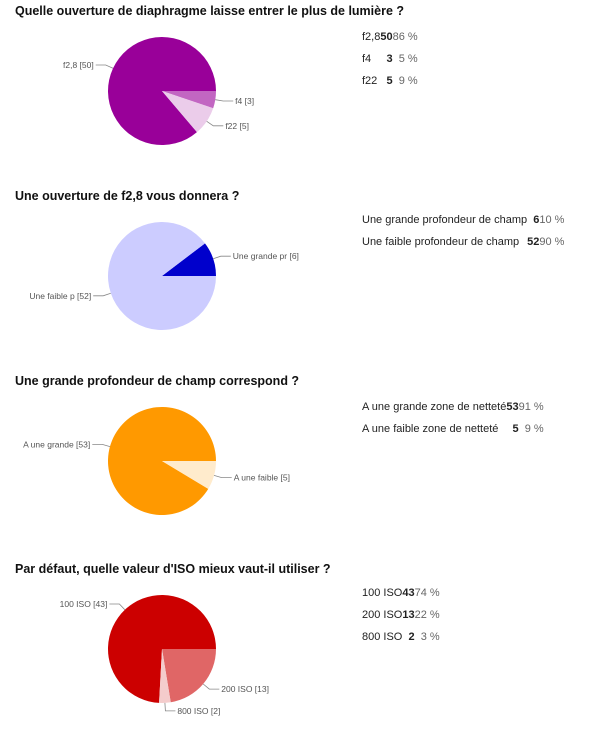  I want to click on pie-slice-label: Une grande pr [6], so click(266, 256).